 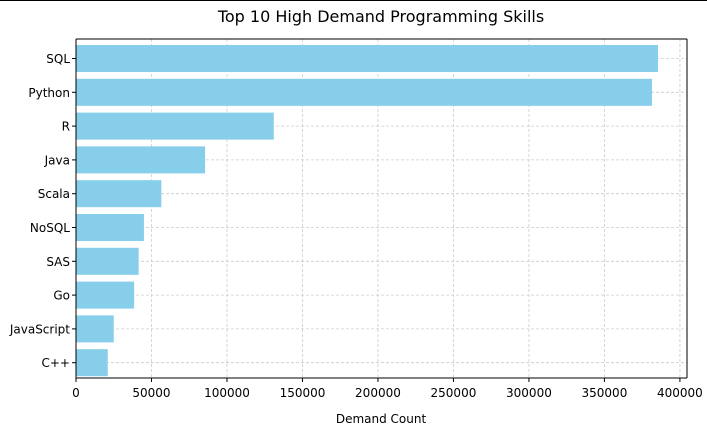 I want to click on bar-sas, so click(x=107, y=261).